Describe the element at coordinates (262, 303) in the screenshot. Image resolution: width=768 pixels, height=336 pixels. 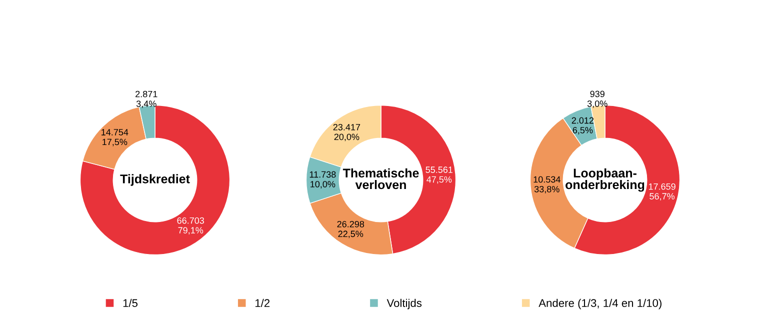
I see `legend-label: 1/2` at that location.